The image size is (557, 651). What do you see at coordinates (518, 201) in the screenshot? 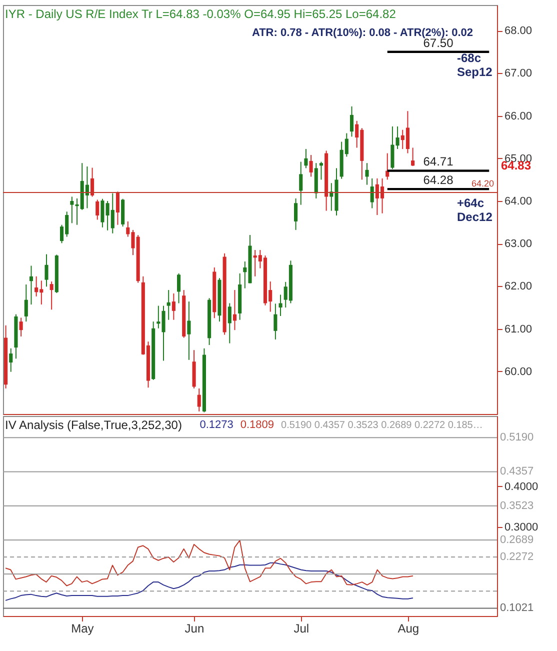
I see `y-tick-label: 64.00` at bounding box center [518, 201].